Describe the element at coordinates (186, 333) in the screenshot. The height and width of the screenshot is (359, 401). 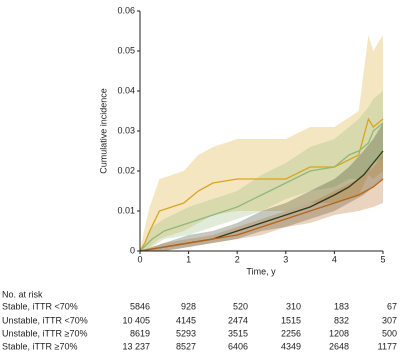
I see `risk-count: 5293` at that location.